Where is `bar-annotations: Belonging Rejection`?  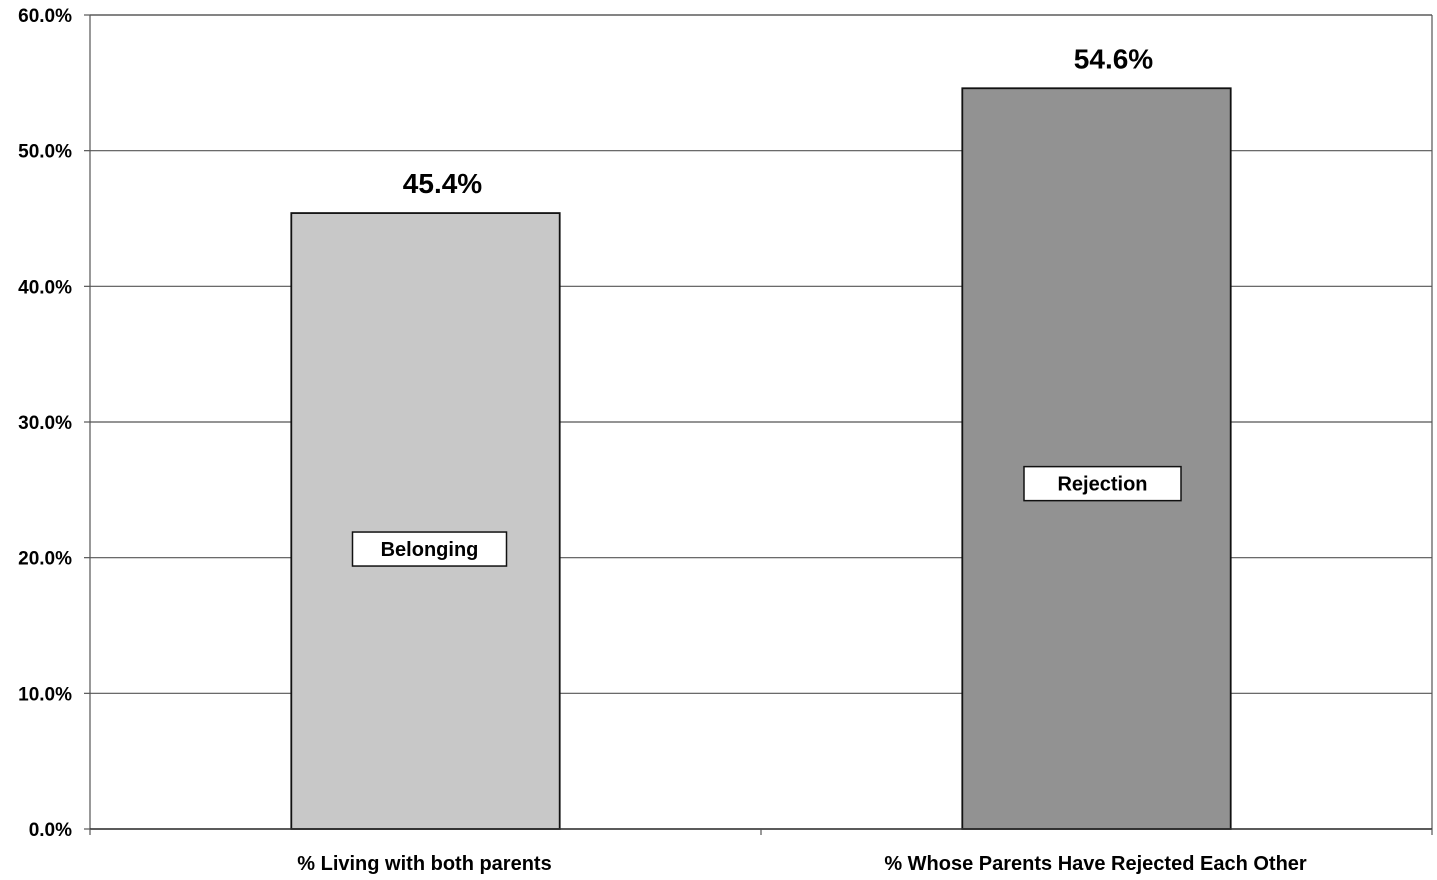 bar-annotations: Belonging Rejection is located at coordinates (766, 516).